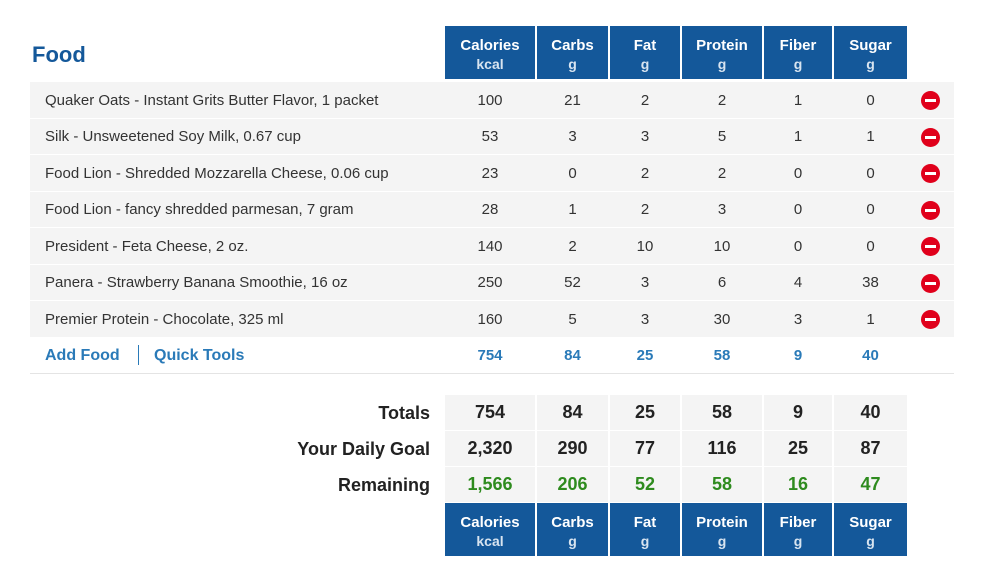  I want to click on food-name: Silk - Unsweetened Soy Milk, 0.67 cup, so click(173, 137).